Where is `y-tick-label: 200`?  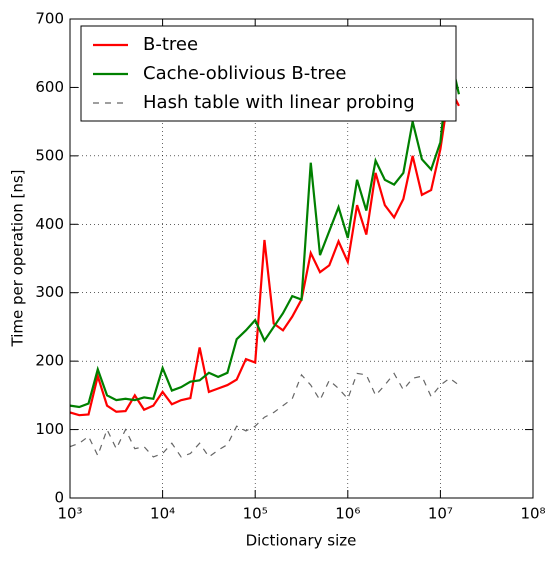 y-tick-label: 200 is located at coordinates (49, 361).